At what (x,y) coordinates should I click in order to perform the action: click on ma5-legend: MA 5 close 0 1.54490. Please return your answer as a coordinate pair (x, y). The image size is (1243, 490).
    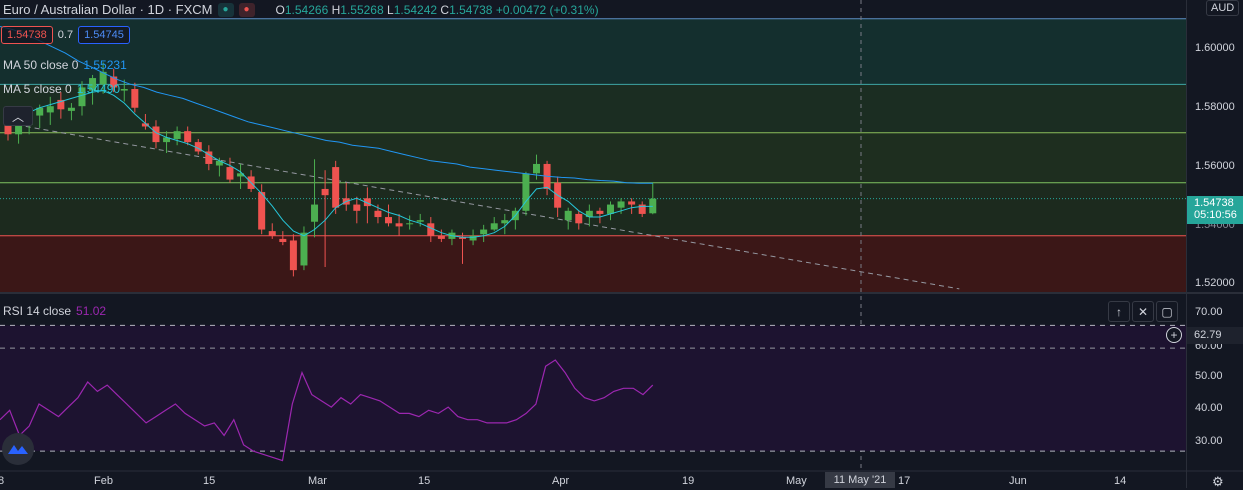
    Looking at the image, I should click on (61, 89).